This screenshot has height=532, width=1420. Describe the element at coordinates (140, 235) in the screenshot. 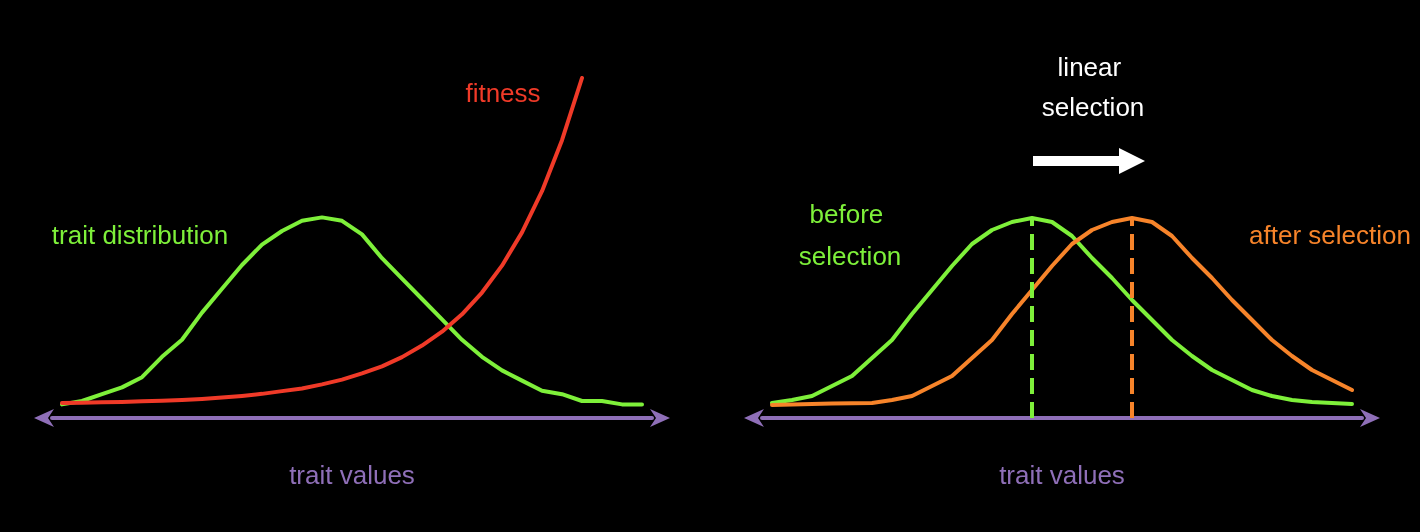

I see `series-label: trait distribution` at that location.